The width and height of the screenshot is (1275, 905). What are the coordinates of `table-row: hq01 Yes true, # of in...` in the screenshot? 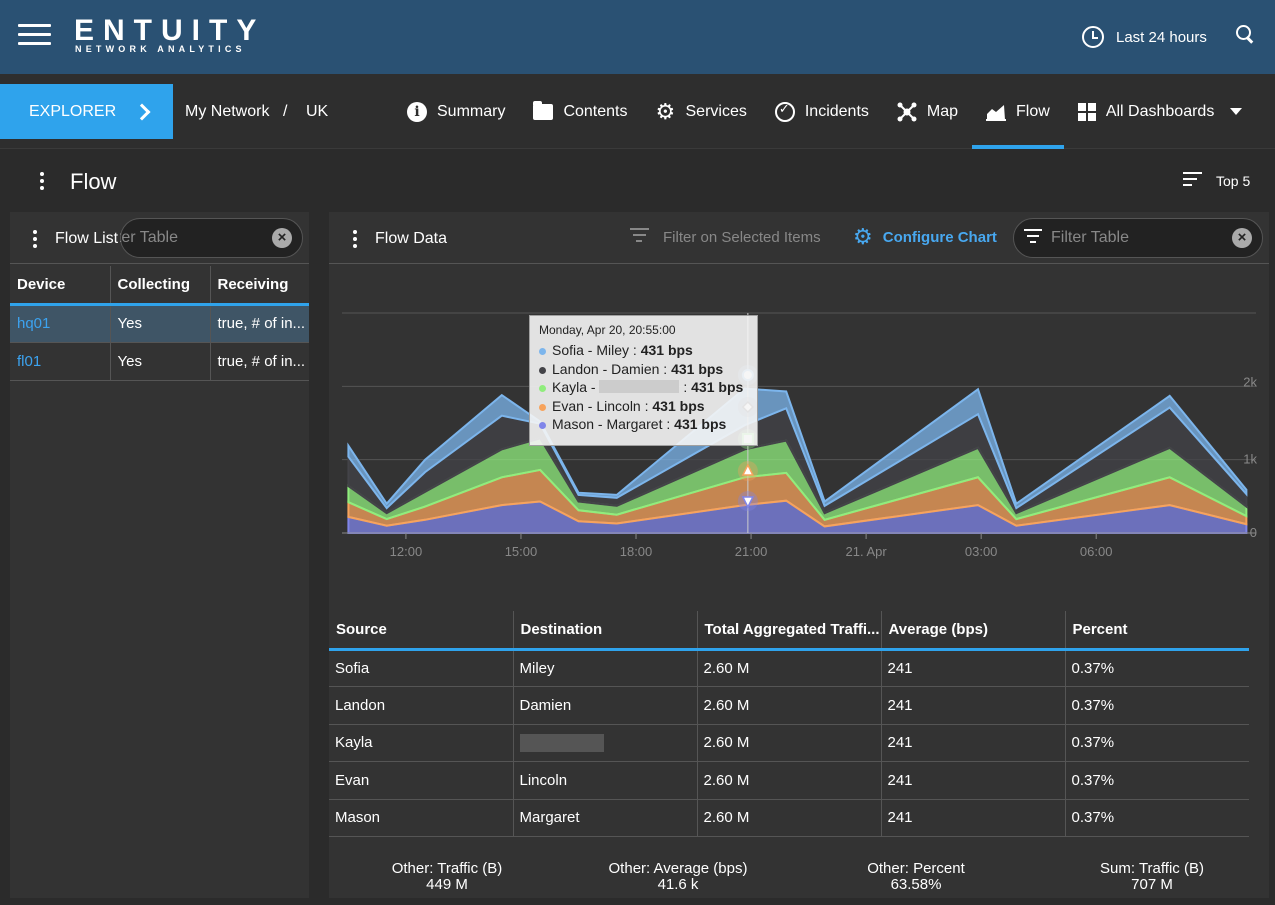 It's located at (159, 323).